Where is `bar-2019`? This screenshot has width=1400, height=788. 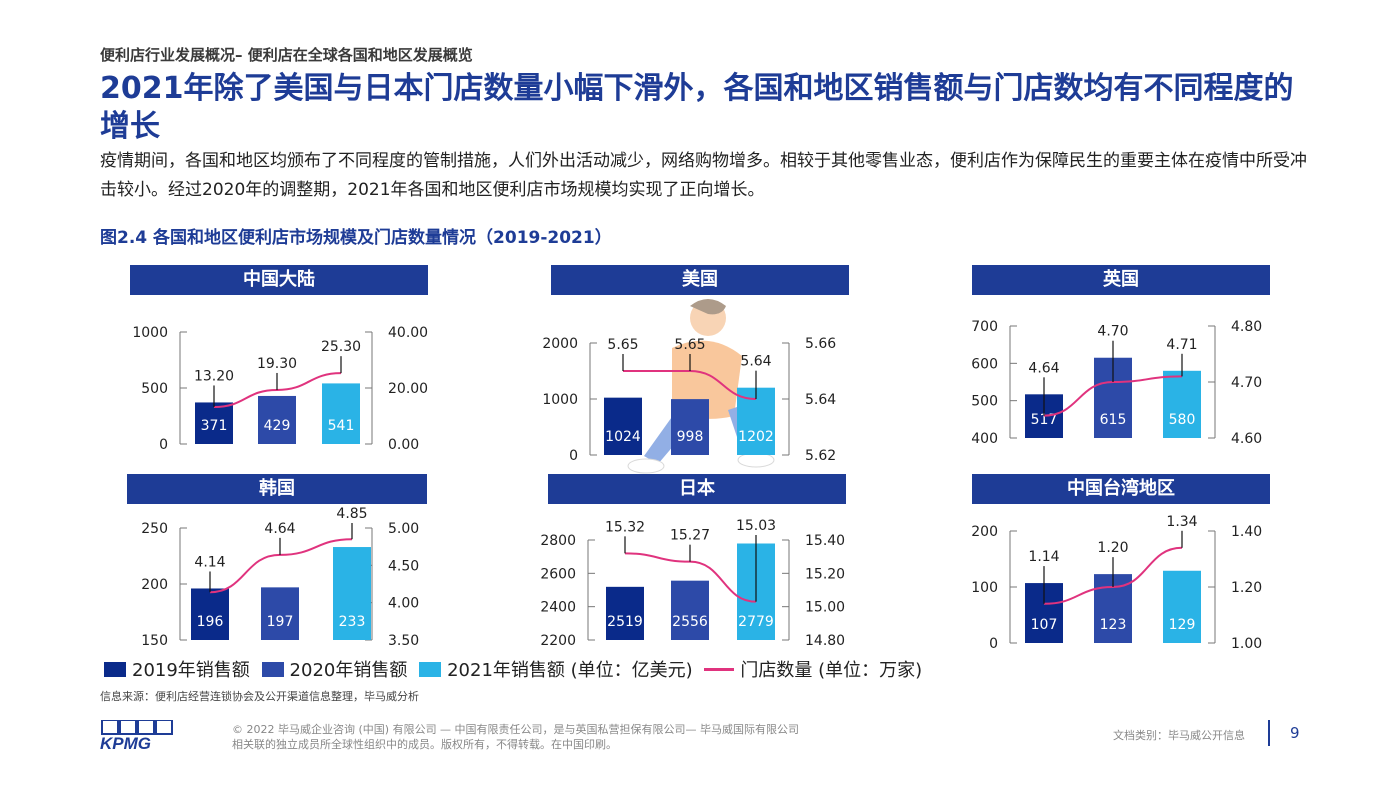 bar-2019 is located at coordinates (214, 423).